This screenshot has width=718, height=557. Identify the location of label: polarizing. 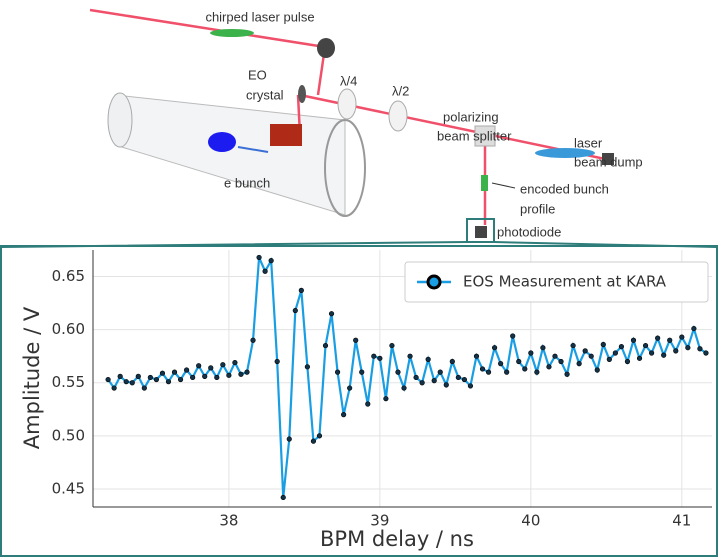
(471, 116).